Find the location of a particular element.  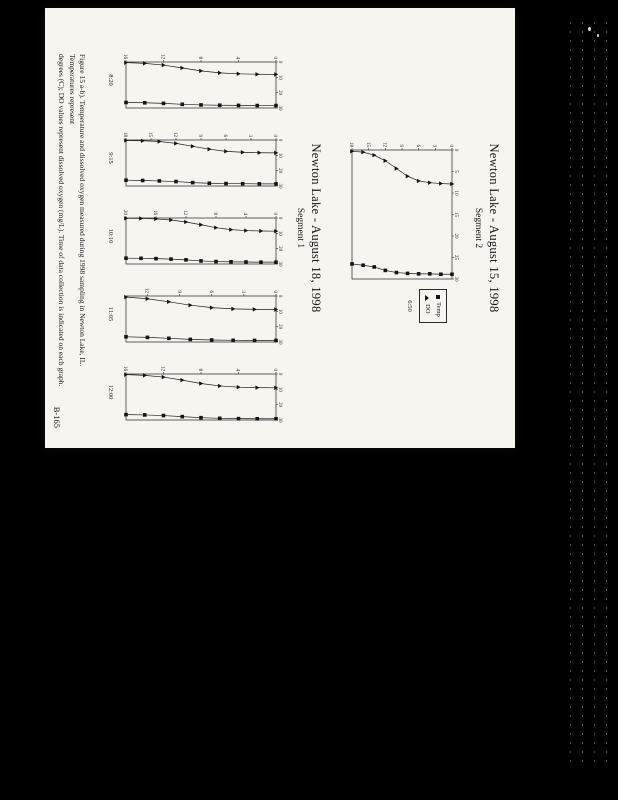

chart-legend: Temp DO is located at coordinates (432, 306).